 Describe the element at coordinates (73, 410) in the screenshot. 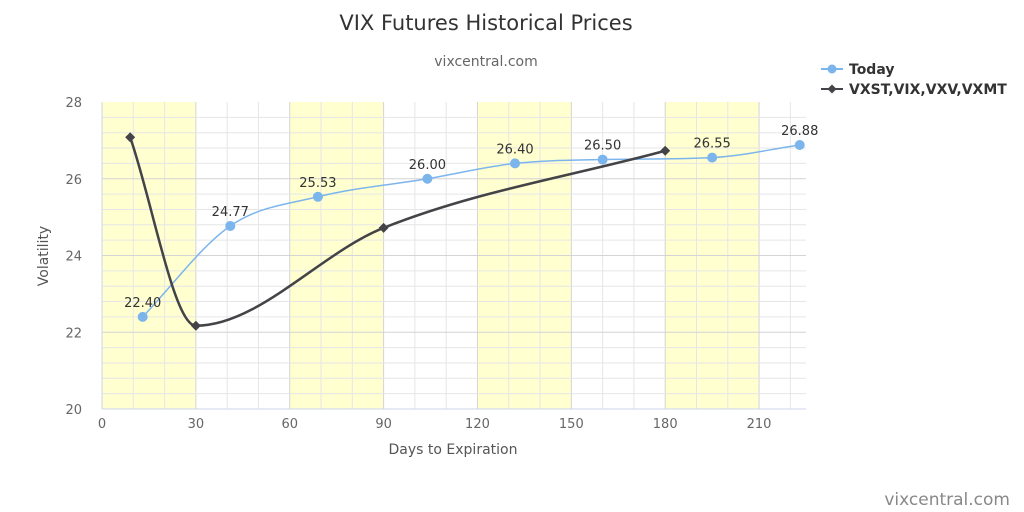

I see `y-tick-label: 20` at that location.